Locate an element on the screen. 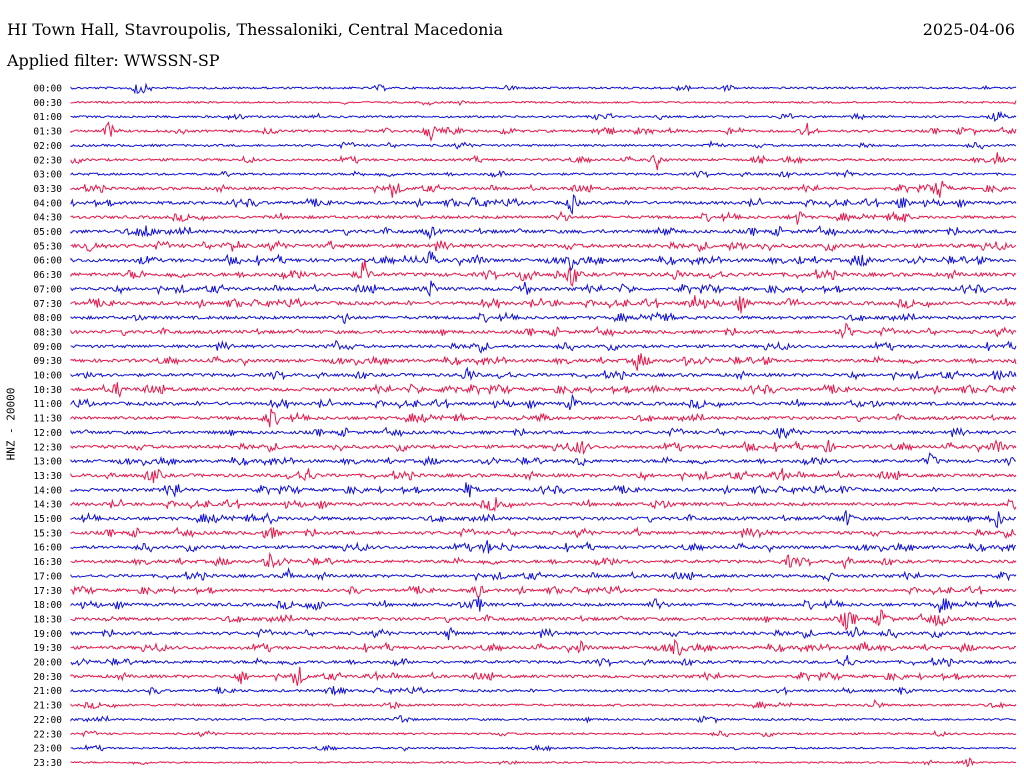 The image size is (1024, 780). row-label: 20:30 is located at coordinates (47, 677).